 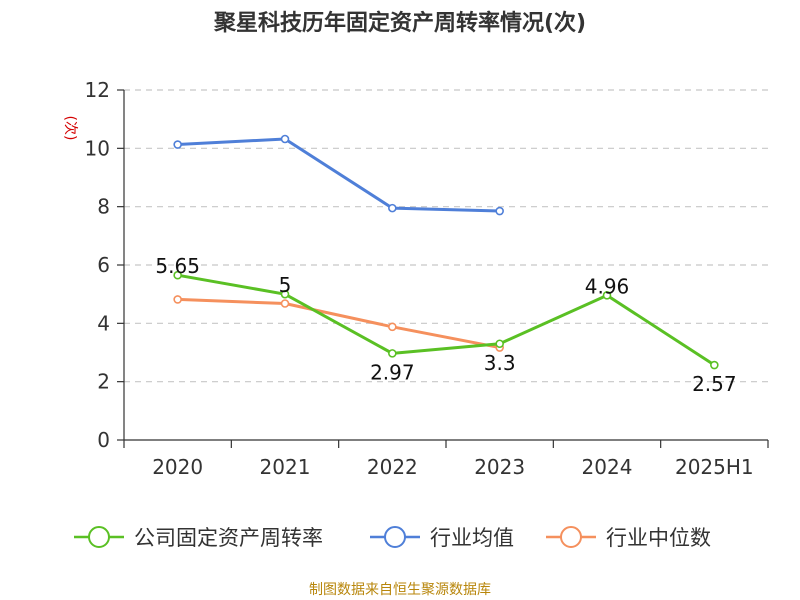 I want to click on y-tick-label: 2, so click(x=103, y=382).